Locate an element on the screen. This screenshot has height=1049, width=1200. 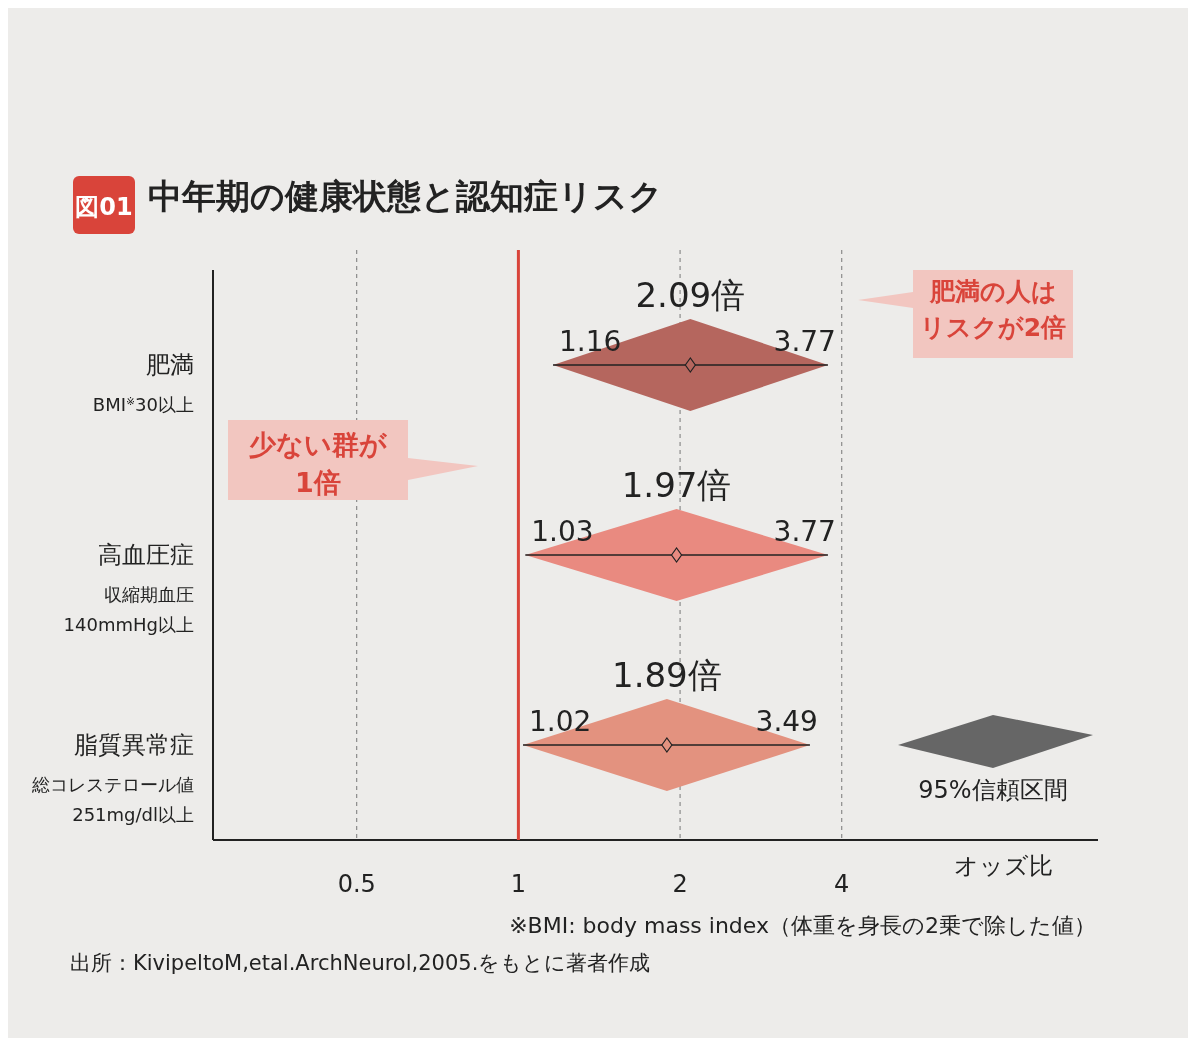
text: 出所：KivipeltoM,etal.ArchNeurol,2005.をもとに著者作成 is located at coordinates (360, 963).